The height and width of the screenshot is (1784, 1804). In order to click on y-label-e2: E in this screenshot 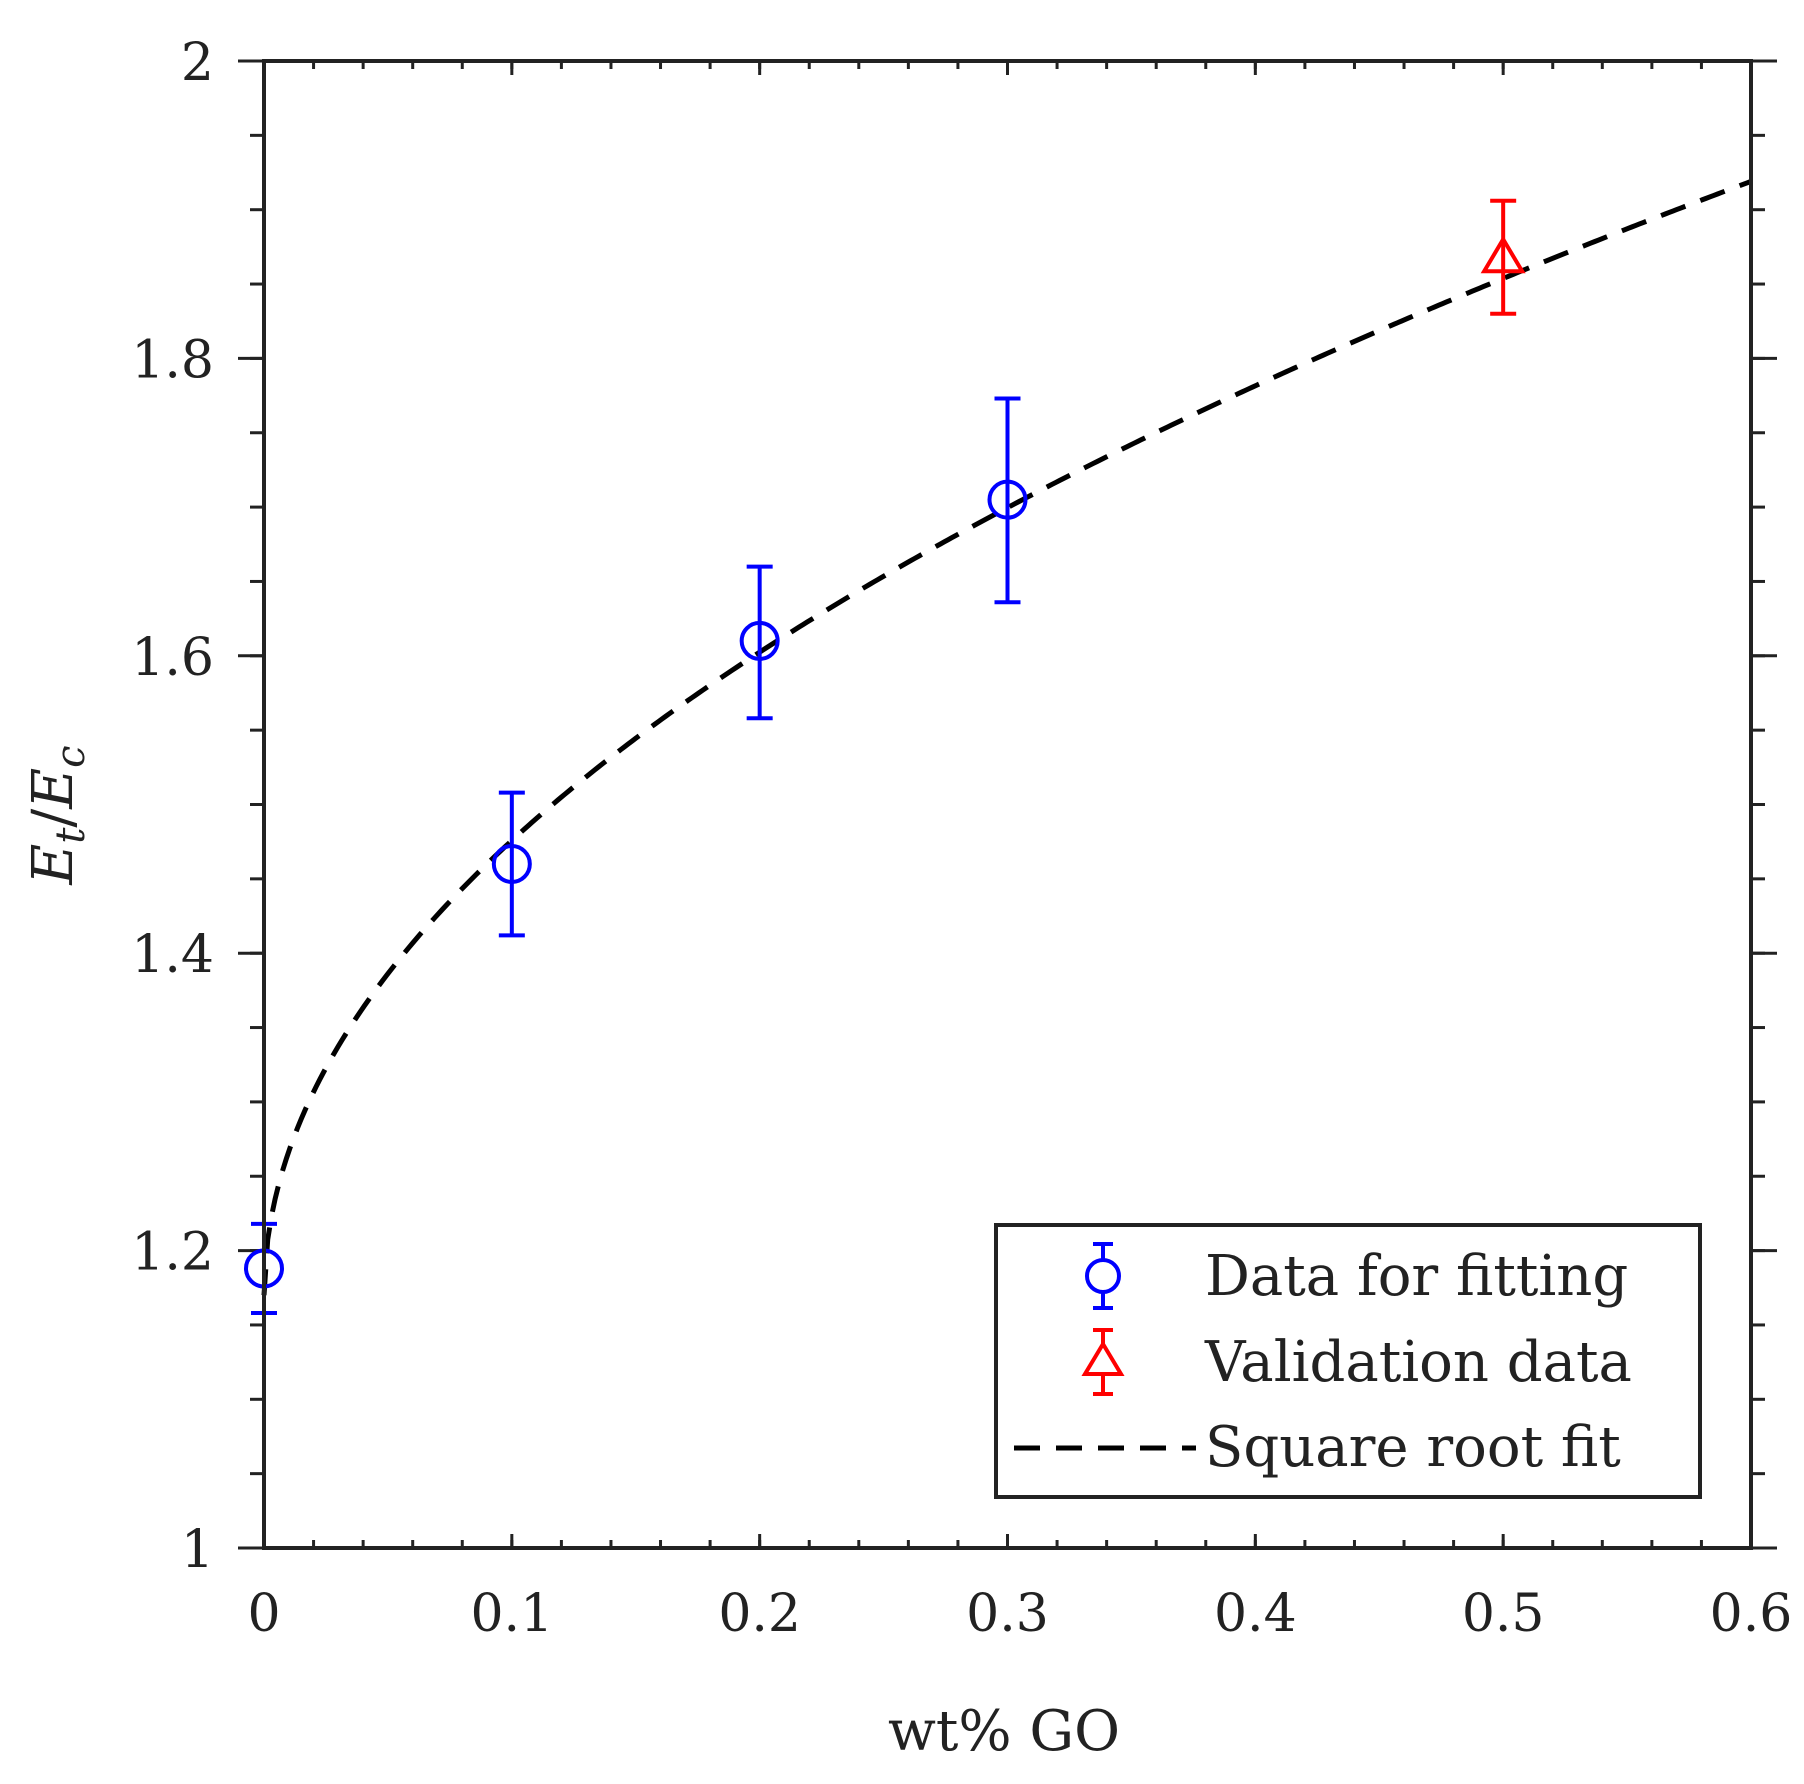, I will do `click(53, 789)`.